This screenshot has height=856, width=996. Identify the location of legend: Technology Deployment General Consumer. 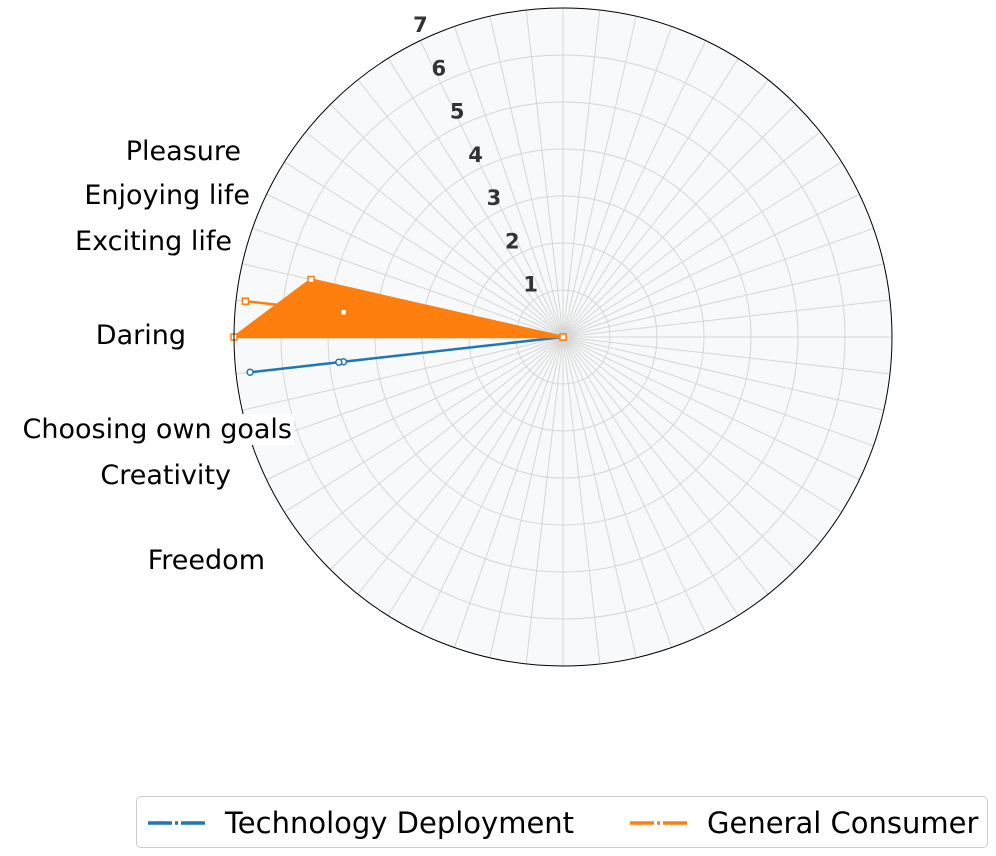
(562, 822).